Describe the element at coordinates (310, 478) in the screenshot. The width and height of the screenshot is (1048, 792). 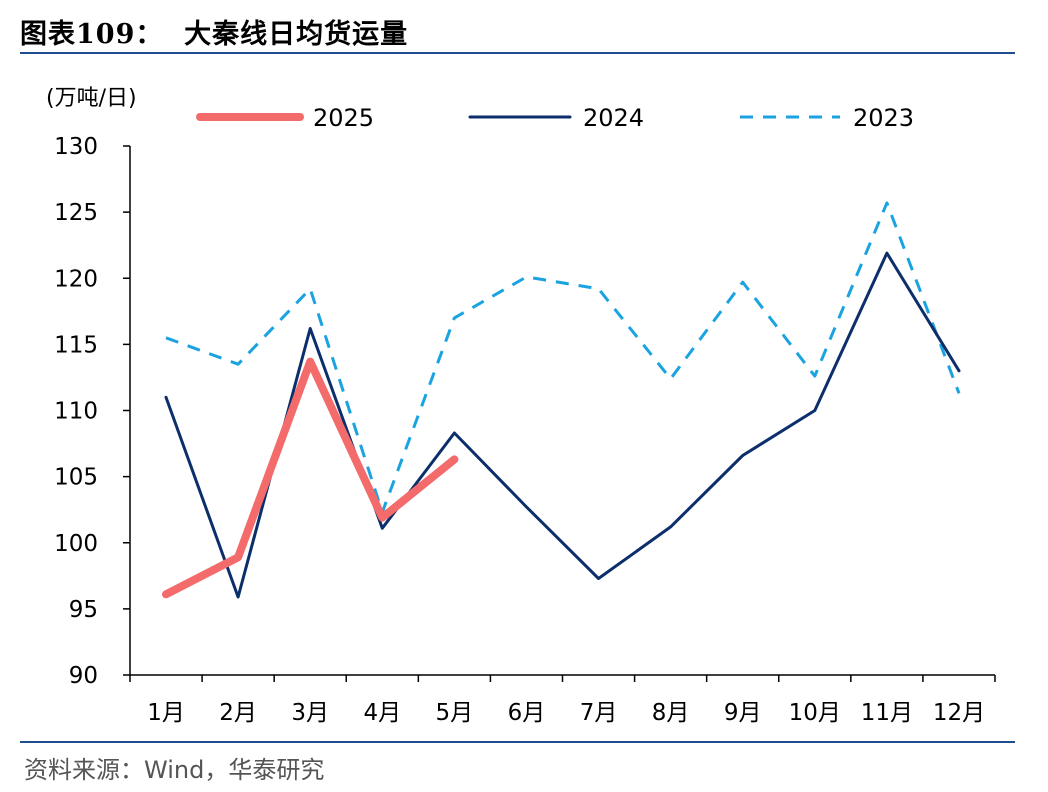
I see `series-line-2025` at that location.